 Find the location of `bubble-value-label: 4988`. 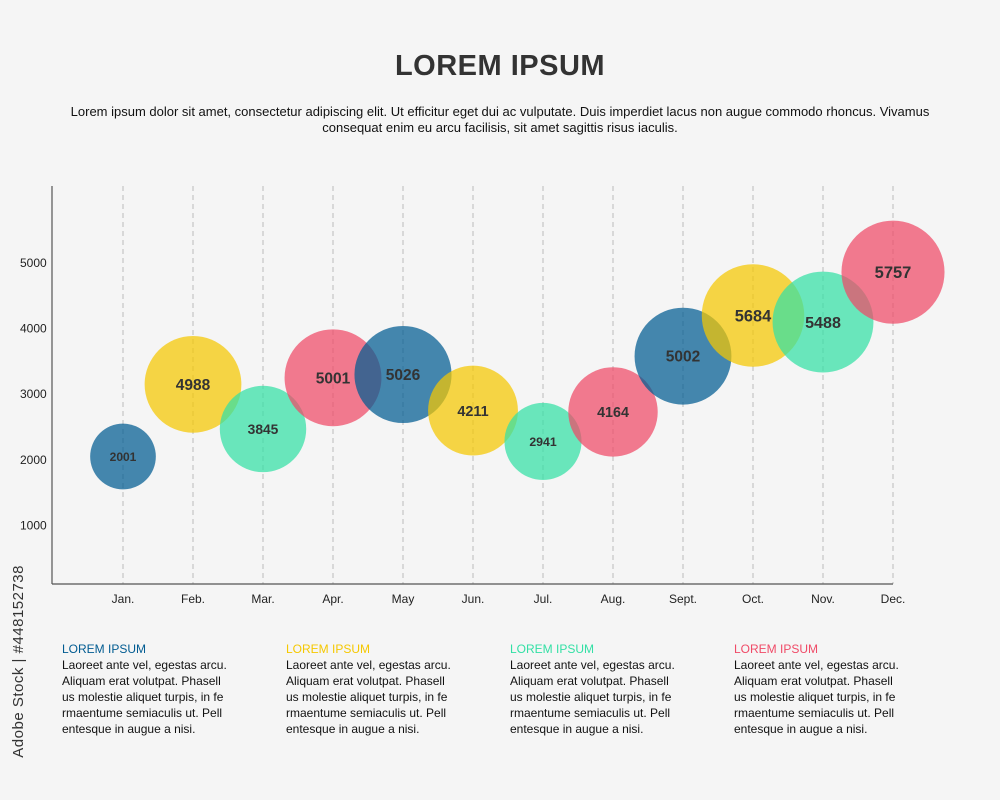

bubble-value-label: 4988 is located at coordinates (193, 385).